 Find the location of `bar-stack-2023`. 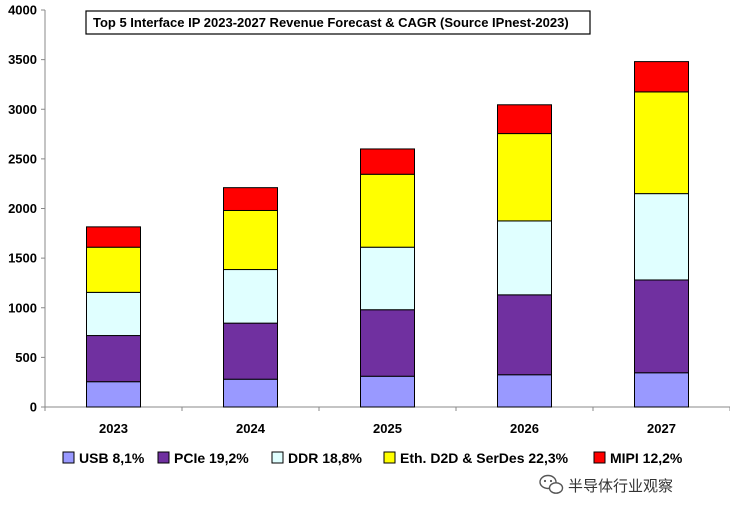

bar-stack-2023 is located at coordinates (113, 317).